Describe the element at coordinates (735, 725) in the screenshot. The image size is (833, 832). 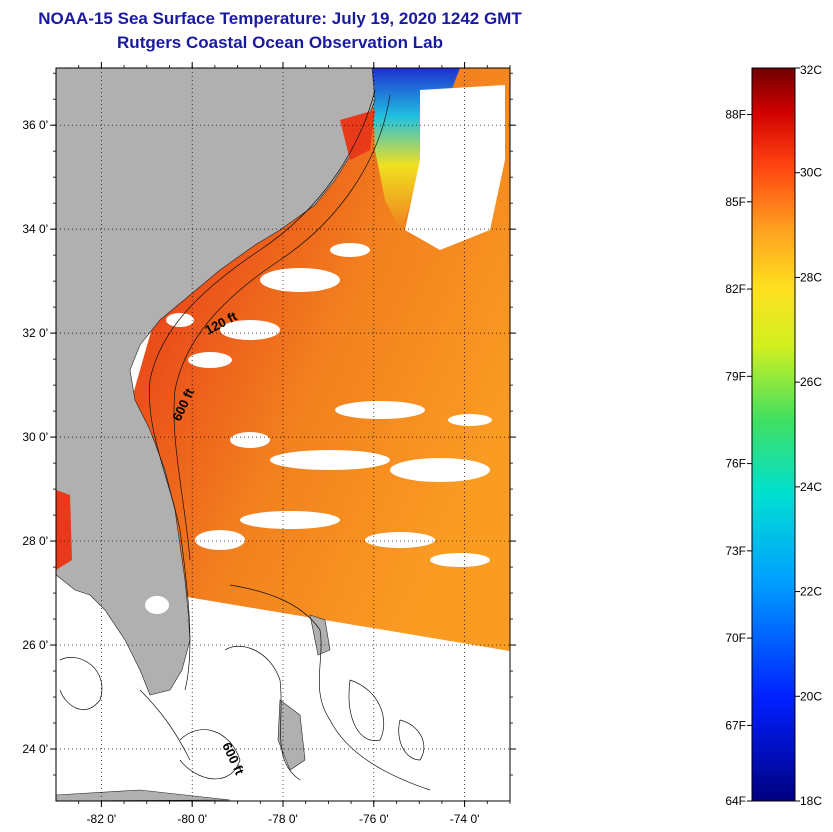
I see `fahrenheit-label: 67F` at that location.